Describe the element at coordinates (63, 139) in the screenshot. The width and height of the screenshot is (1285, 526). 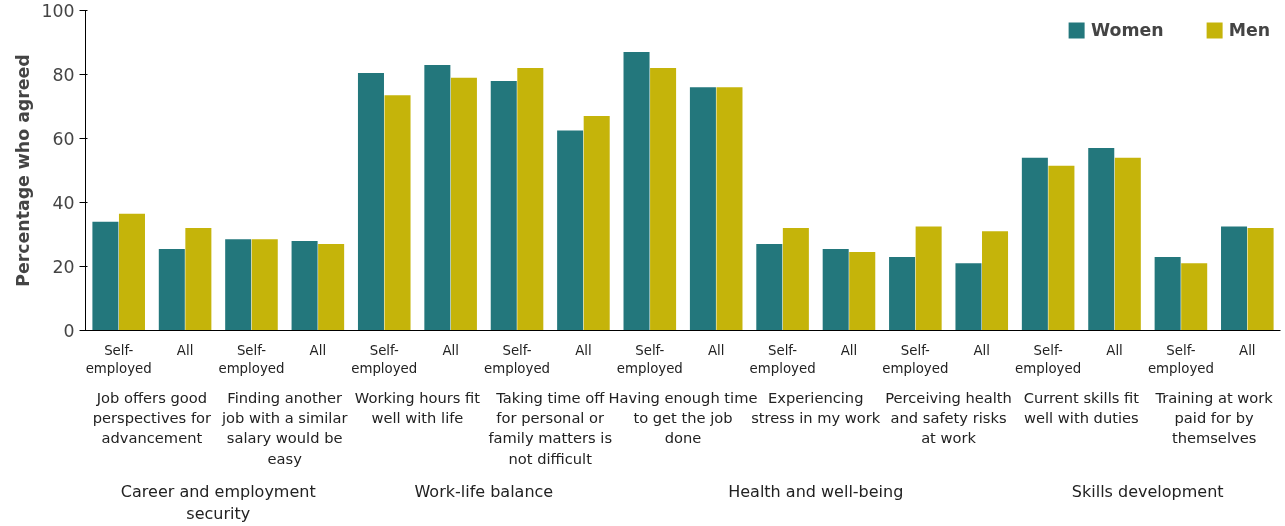
I see `y-tick-label: 60` at that location.